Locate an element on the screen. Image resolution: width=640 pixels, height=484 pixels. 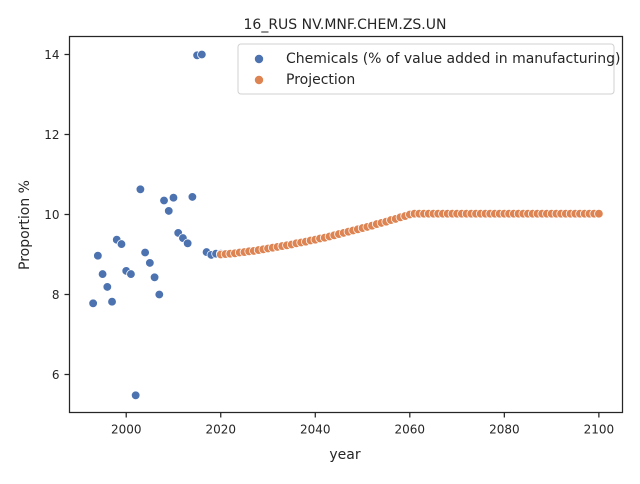
chemicals-point-2002 is located at coordinates (135, 395).